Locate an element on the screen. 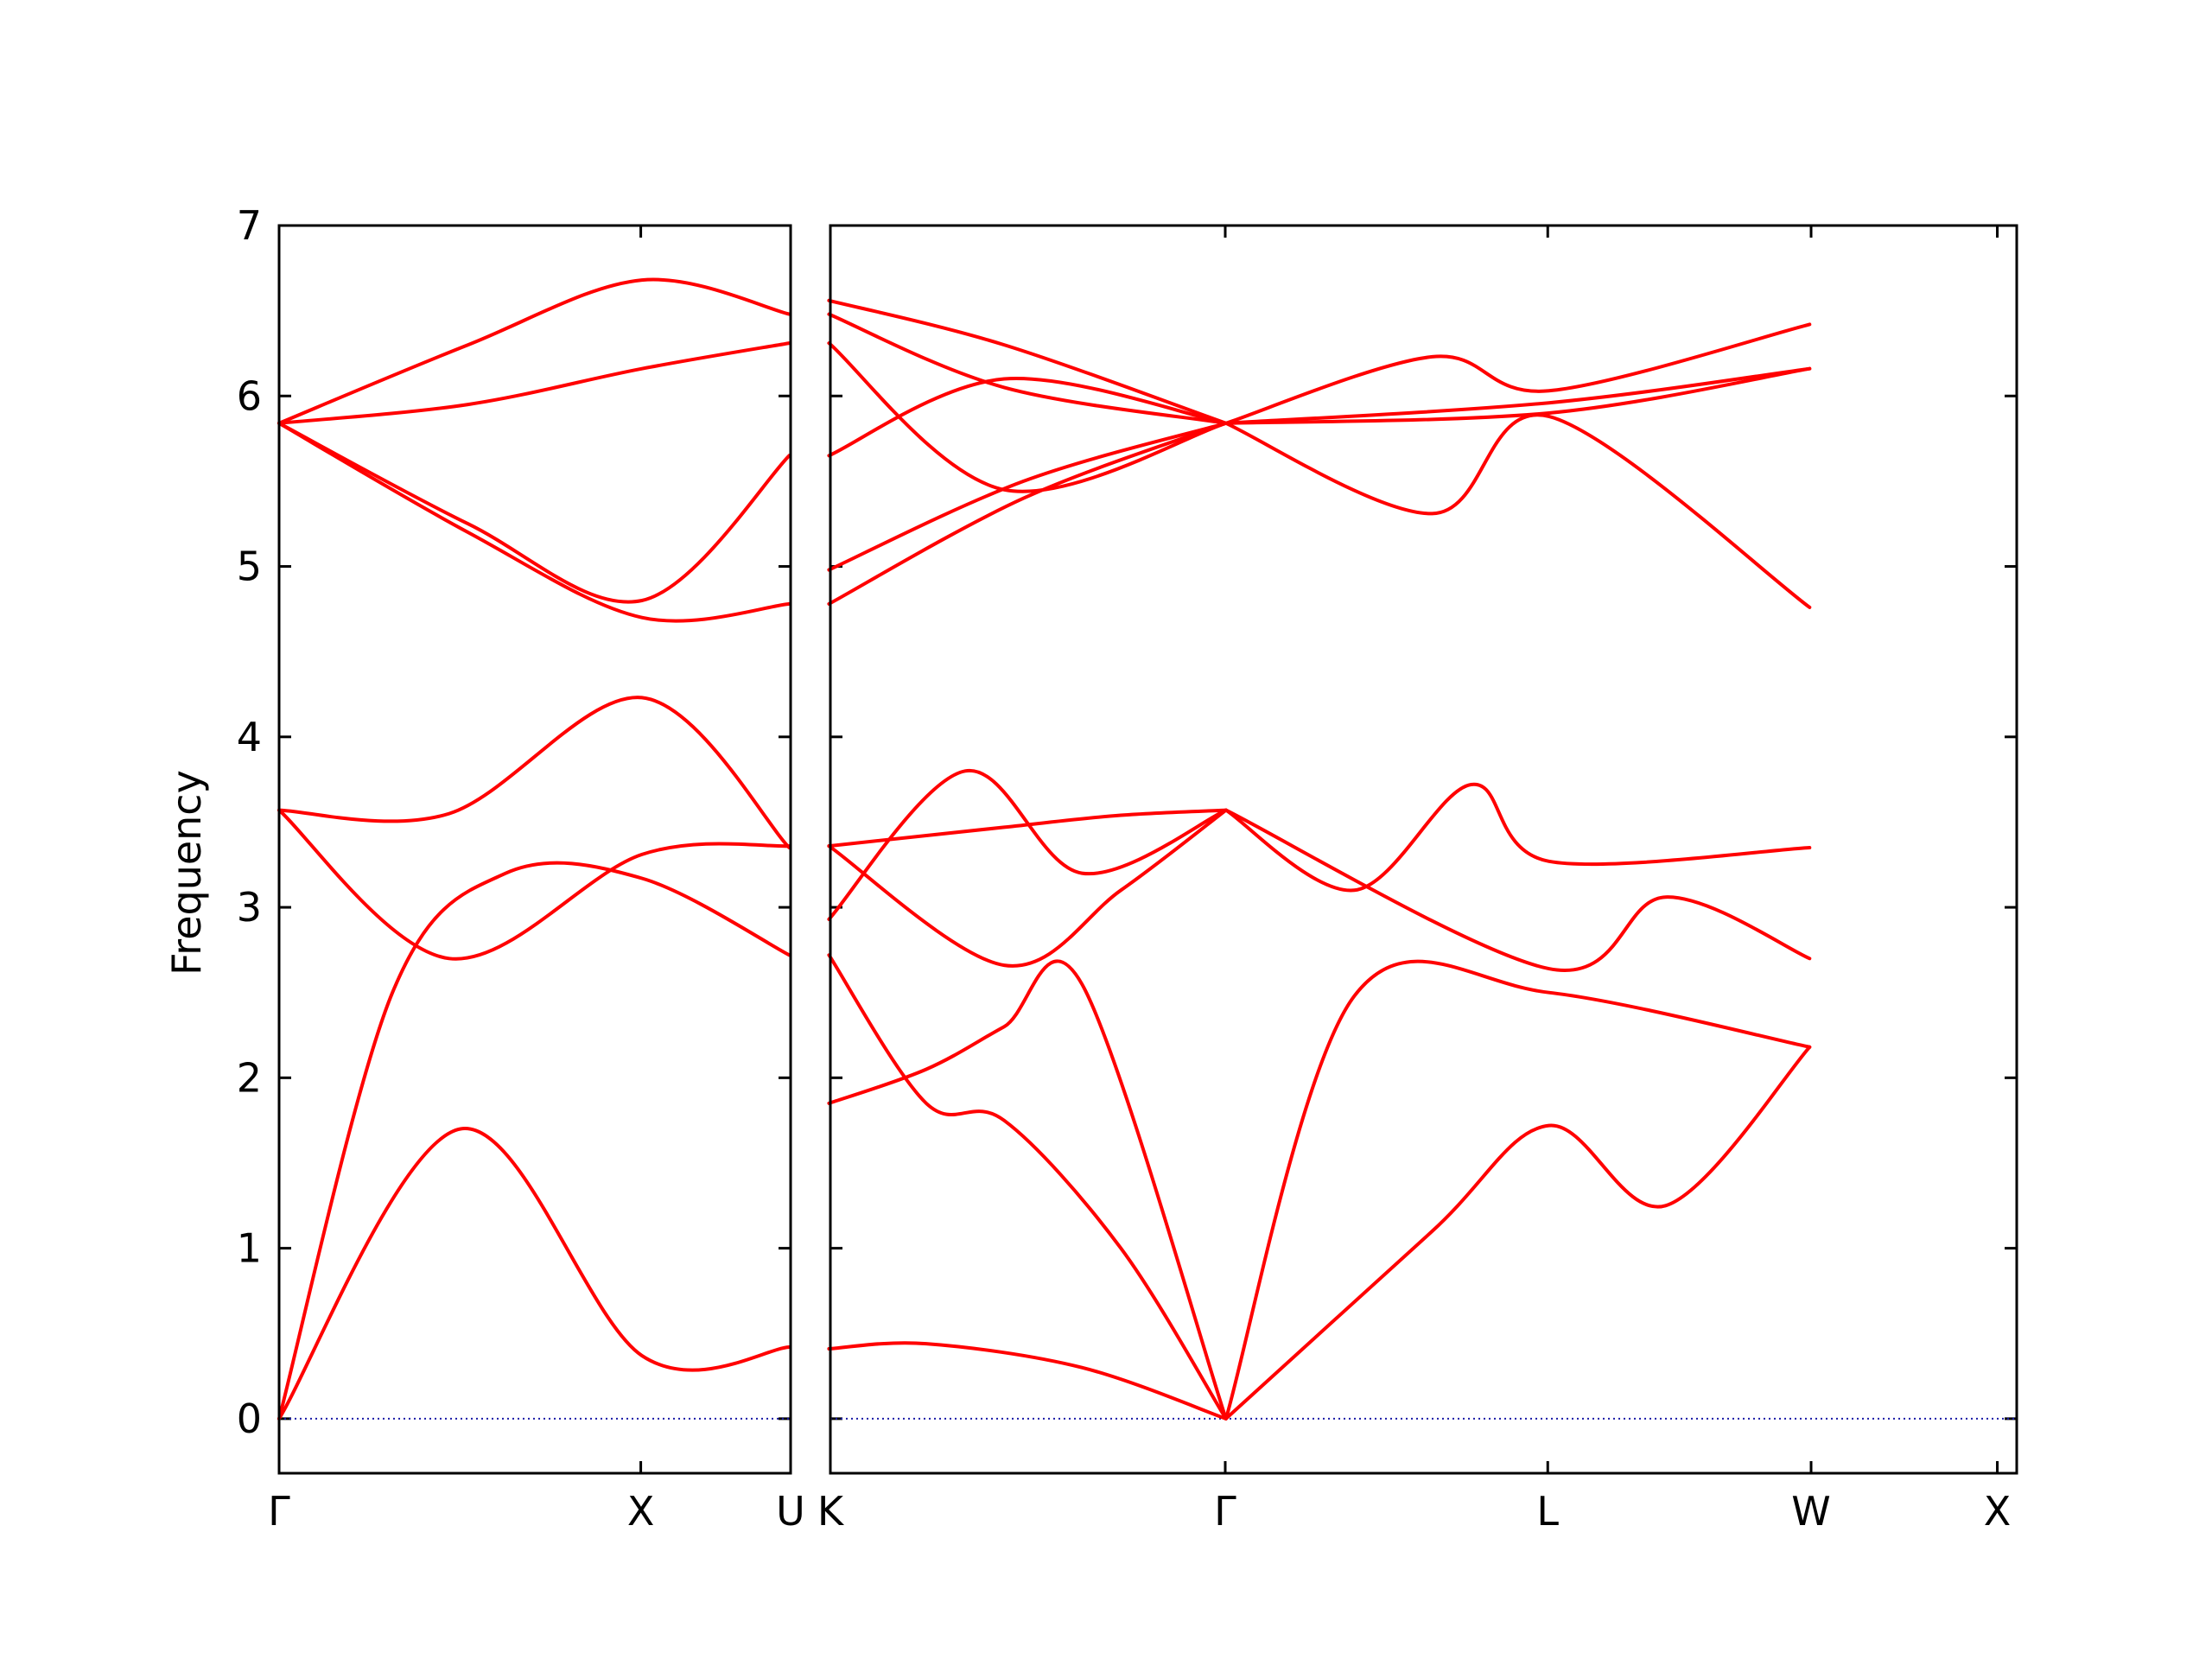 The image size is (2212, 1659). y-tick-label: 7 is located at coordinates (249, 225).